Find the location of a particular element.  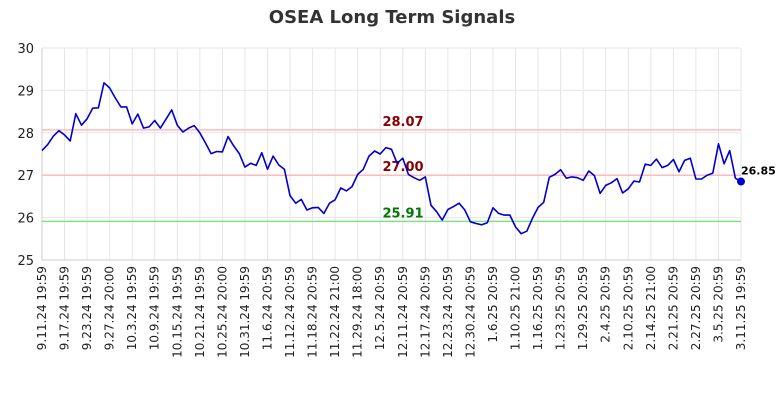

x-tick-label: 2.27.25 20:59 is located at coordinates (696, 308).